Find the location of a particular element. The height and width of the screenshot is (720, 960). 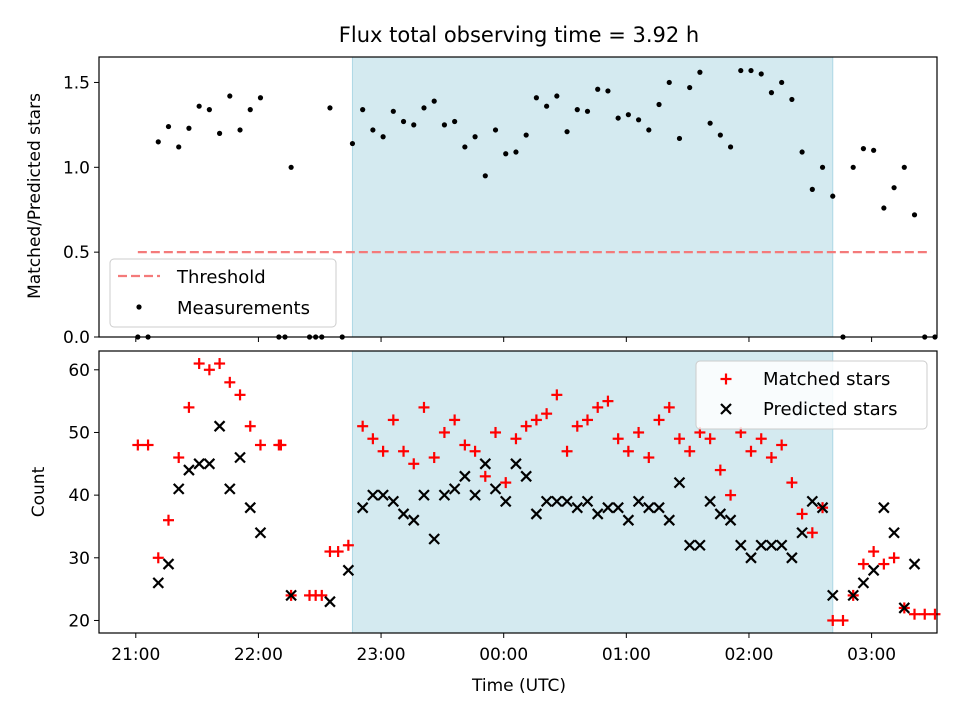

top-legend-box is located at coordinates (223, 293).